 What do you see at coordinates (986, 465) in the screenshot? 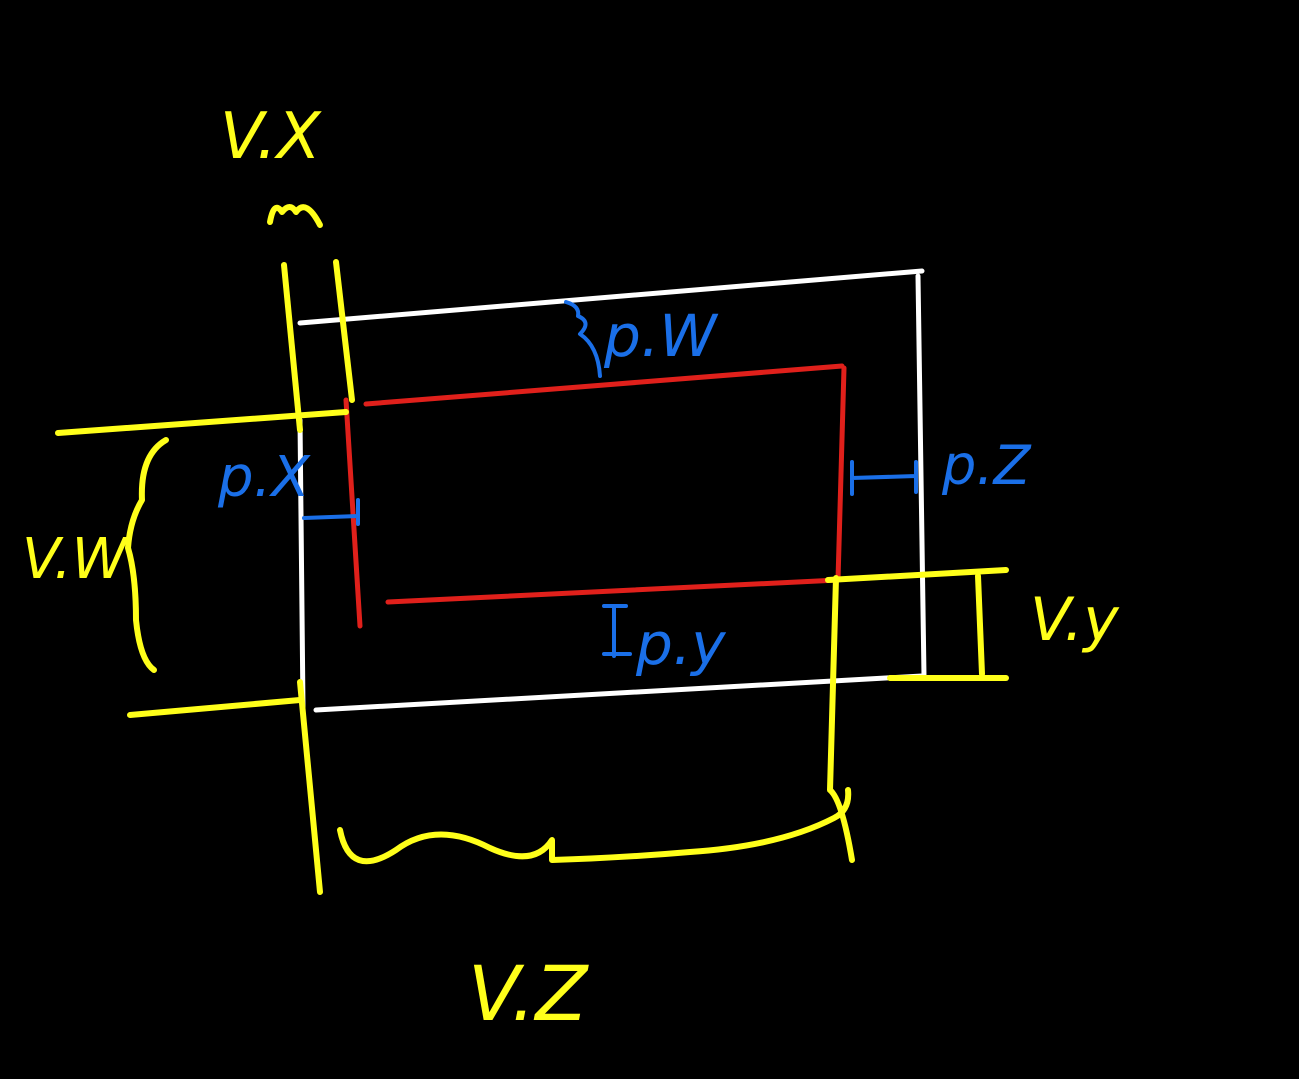
I see `label-p-z: p.Z` at bounding box center [986, 465].